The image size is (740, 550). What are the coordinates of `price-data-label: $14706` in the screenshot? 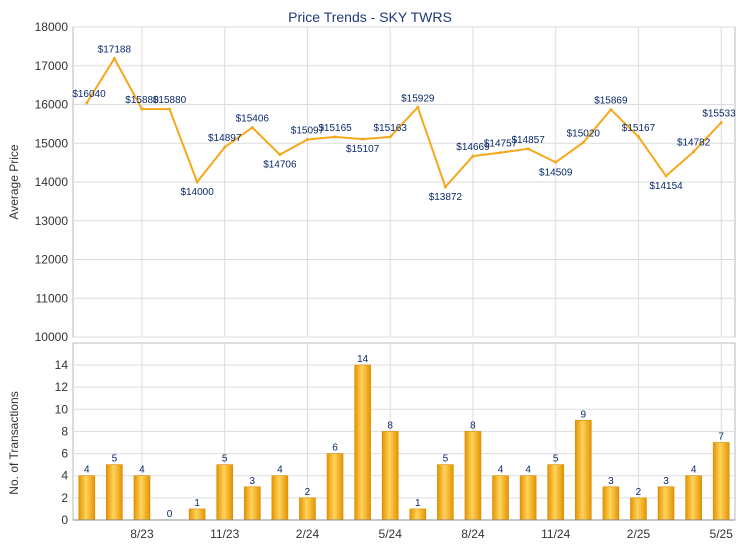 It's located at (280, 165).